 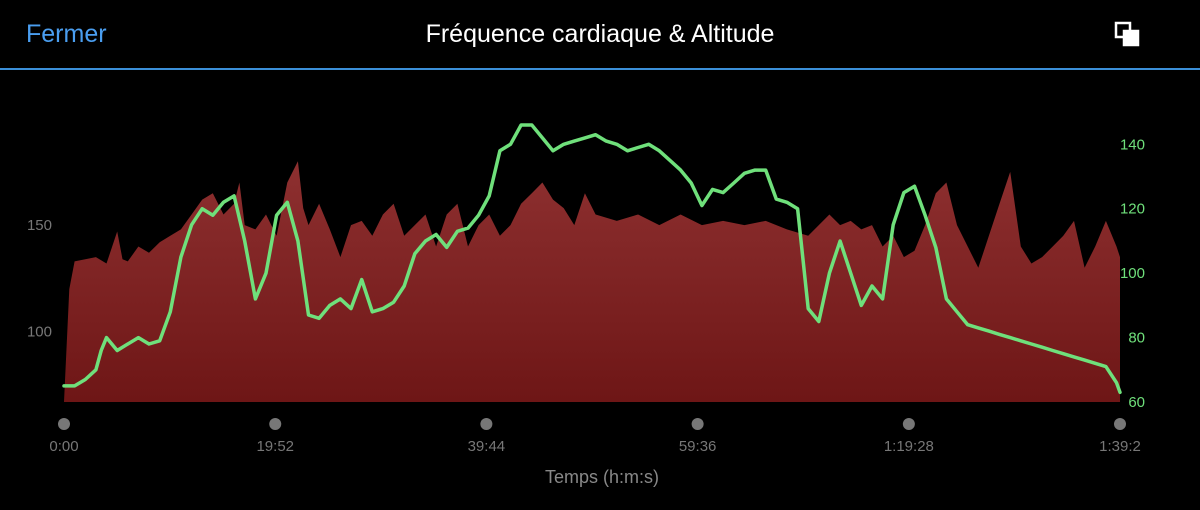 What do you see at coordinates (909, 446) in the screenshot?
I see `x-axis-tick-label: 1:19:28` at bounding box center [909, 446].